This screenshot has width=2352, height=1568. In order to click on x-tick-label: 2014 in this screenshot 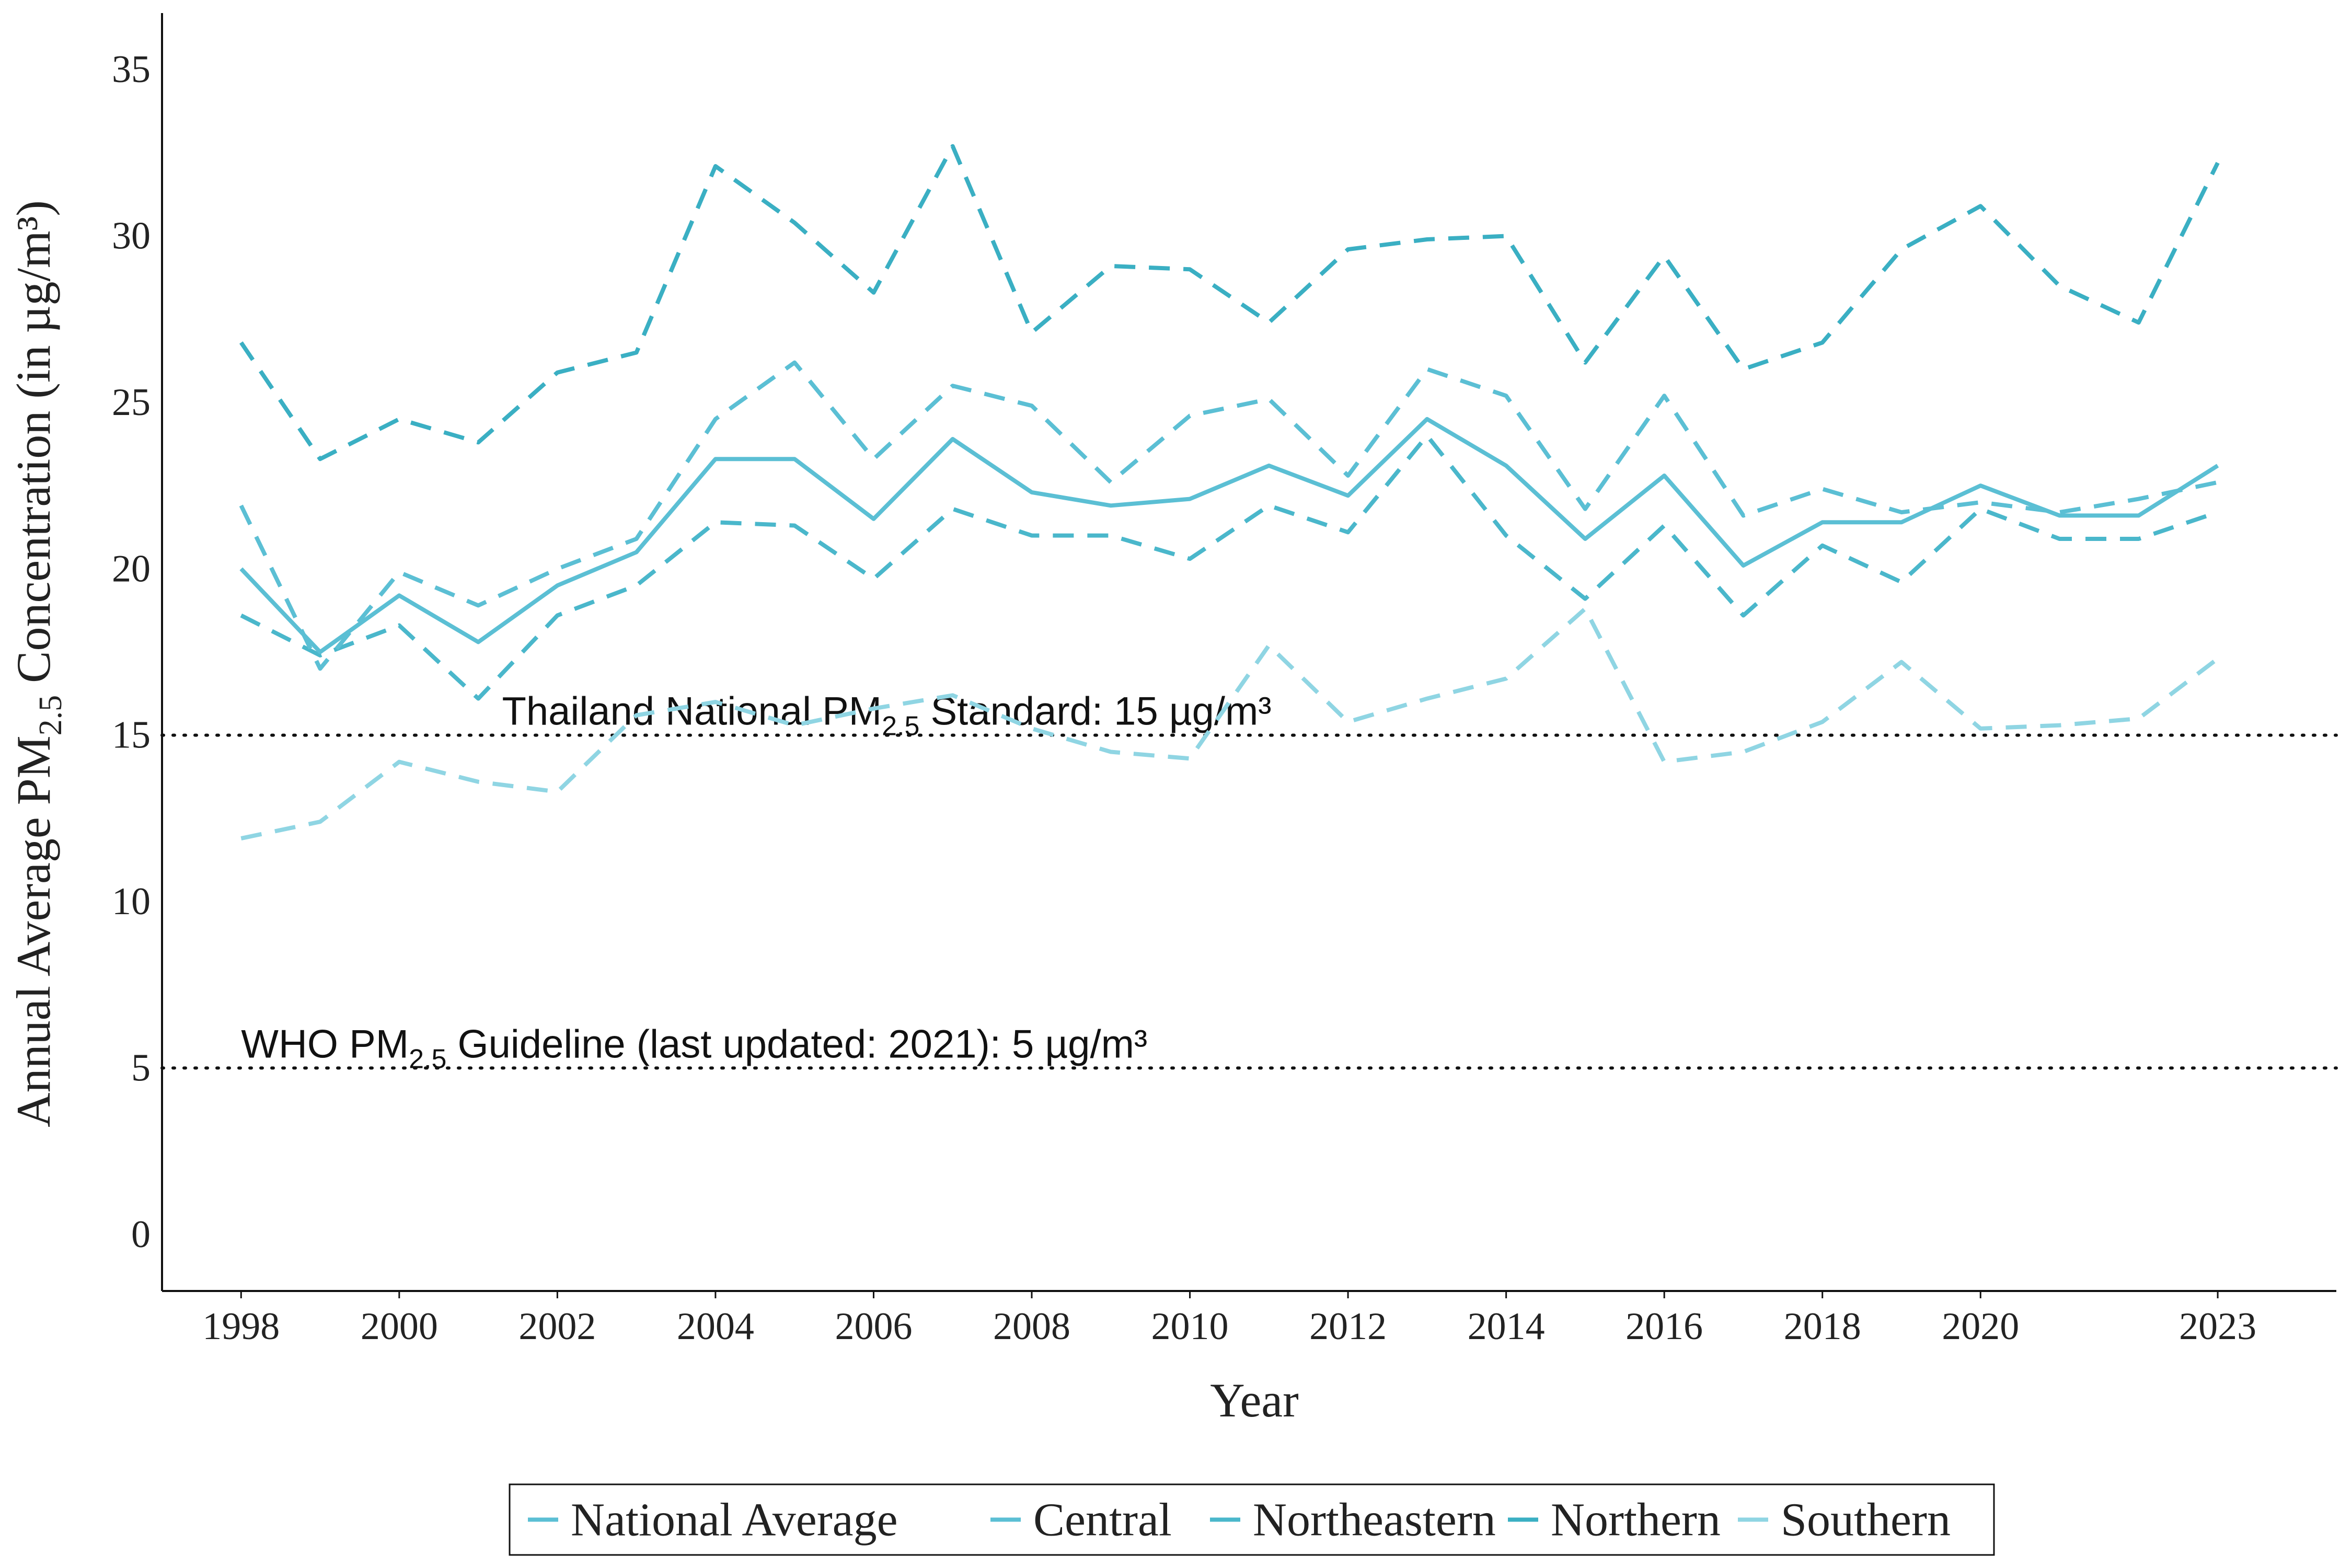, I will do `click(1506, 1326)`.